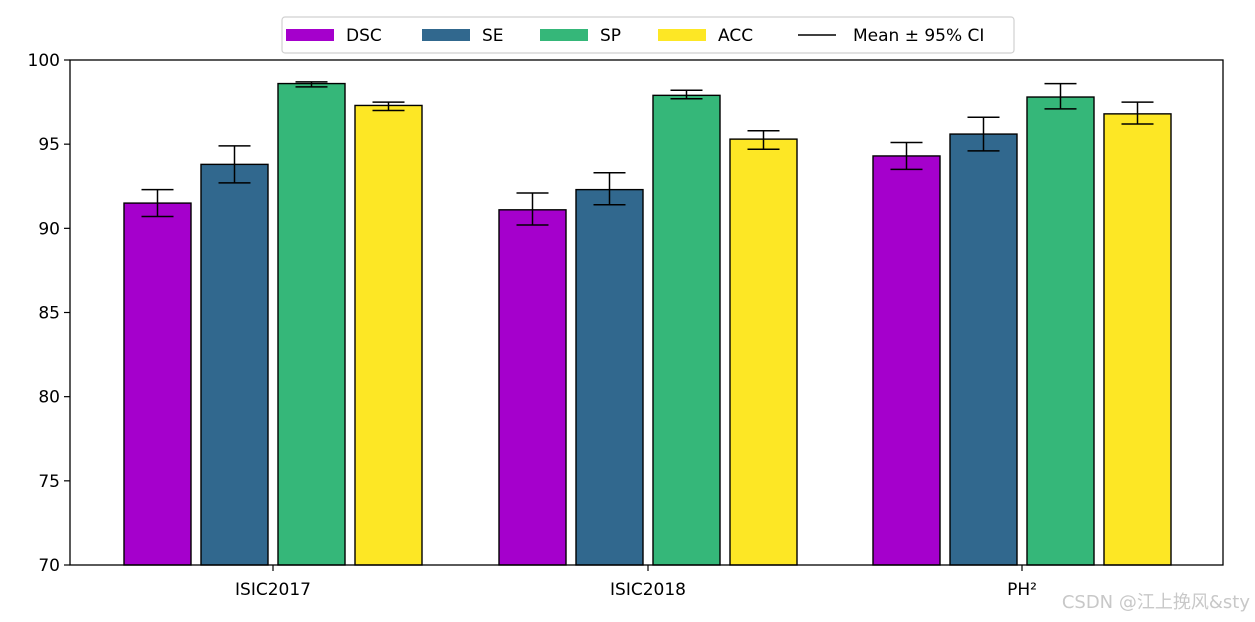 The image size is (1255, 622). What do you see at coordinates (564, 35) in the screenshot?
I see `legend-swatch-sp` at bounding box center [564, 35].